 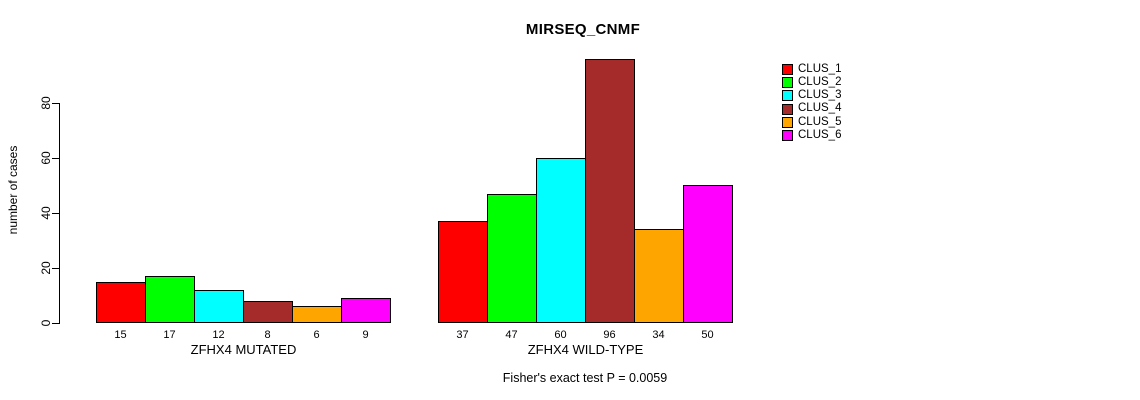 What do you see at coordinates (583, 29) in the screenshot?
I see `chart-title: MIRSEQ_CNMF` at bounding box center [583, 29].